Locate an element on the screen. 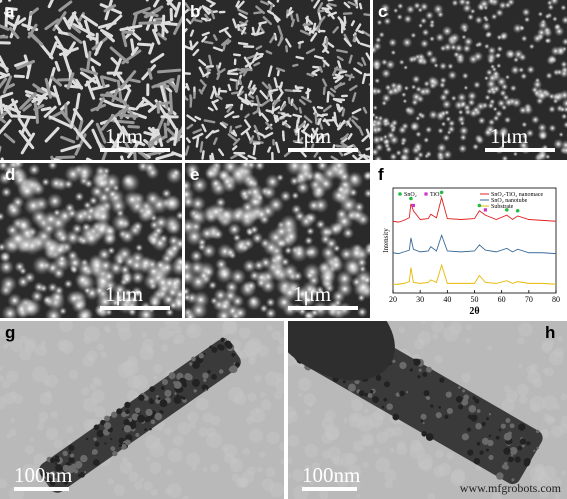 The height and width of the screenshot is (499, 567). legend-label: TiO₂ is located at coordinates (436, 195).